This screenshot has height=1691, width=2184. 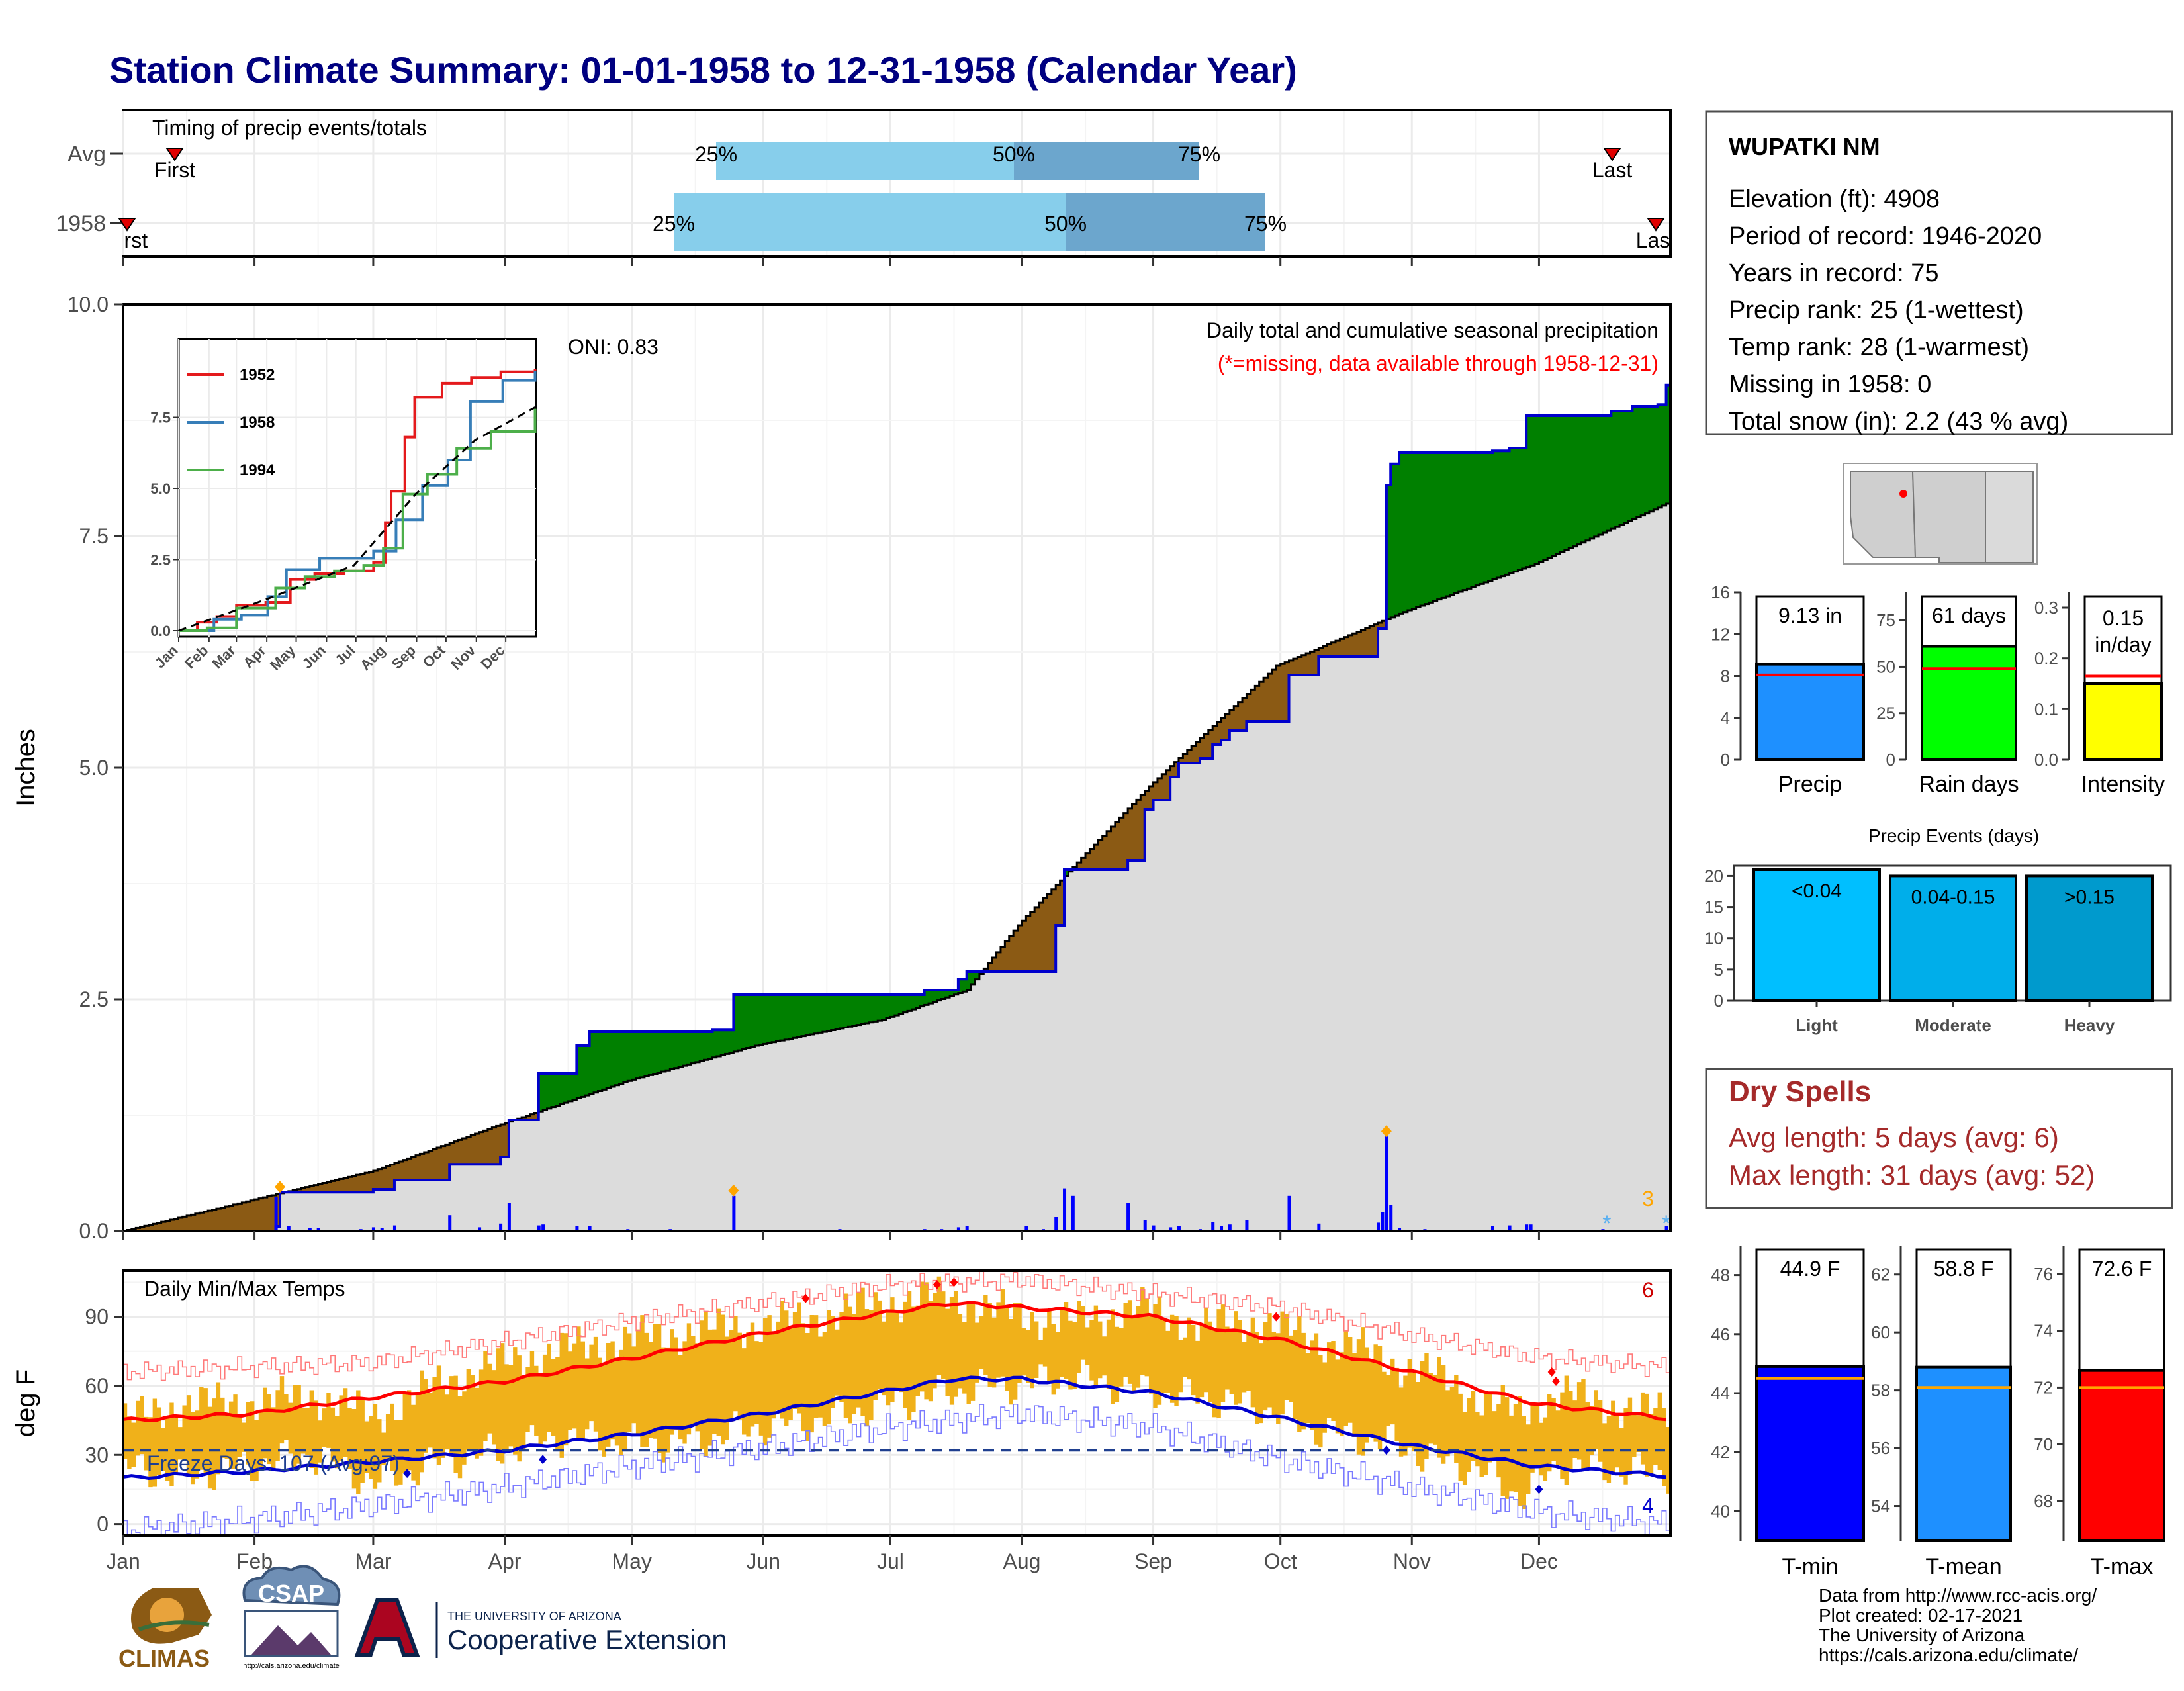 What do you see at coordinates (870, 222) in the screenshot?
I see `1958-q1-bar` at bounding box center [870, 222].